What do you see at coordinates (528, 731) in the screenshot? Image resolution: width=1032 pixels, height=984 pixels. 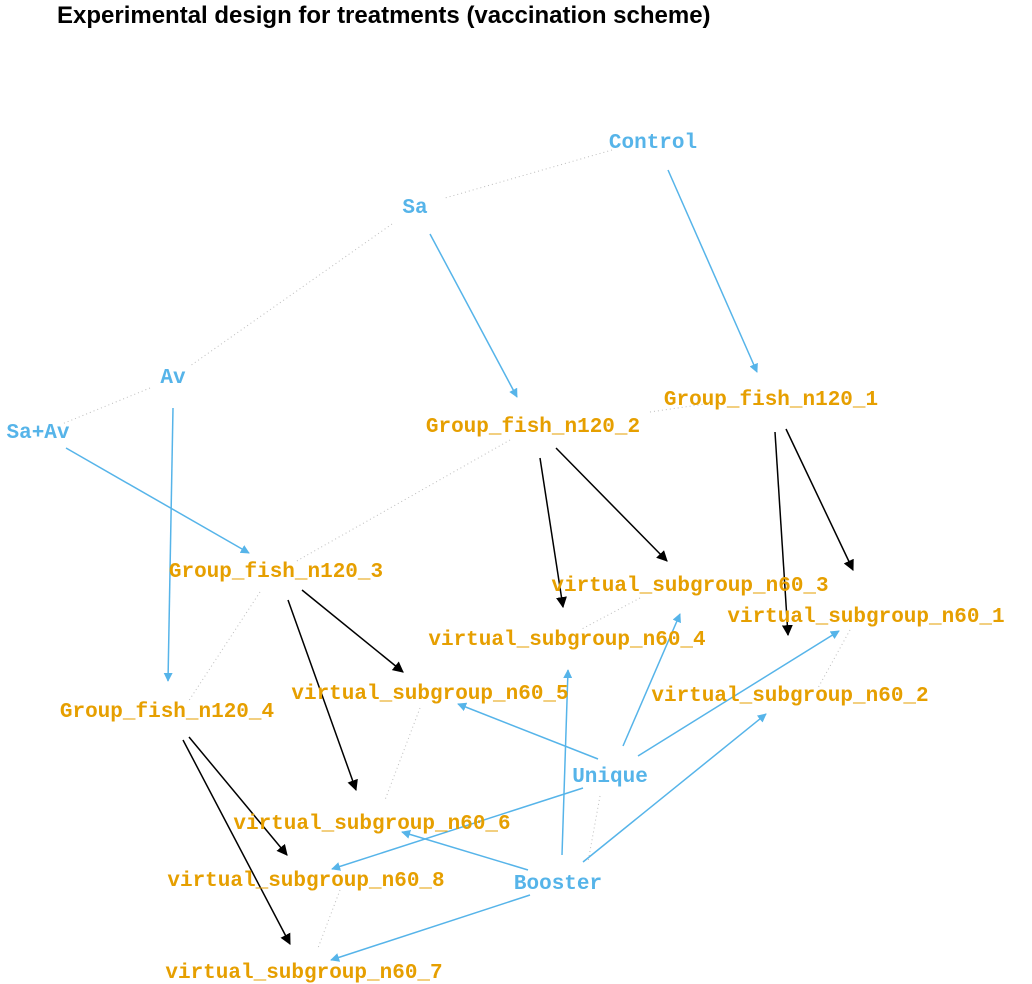 I see `edge-unique-to-v5` at bounding box center [528, 731].